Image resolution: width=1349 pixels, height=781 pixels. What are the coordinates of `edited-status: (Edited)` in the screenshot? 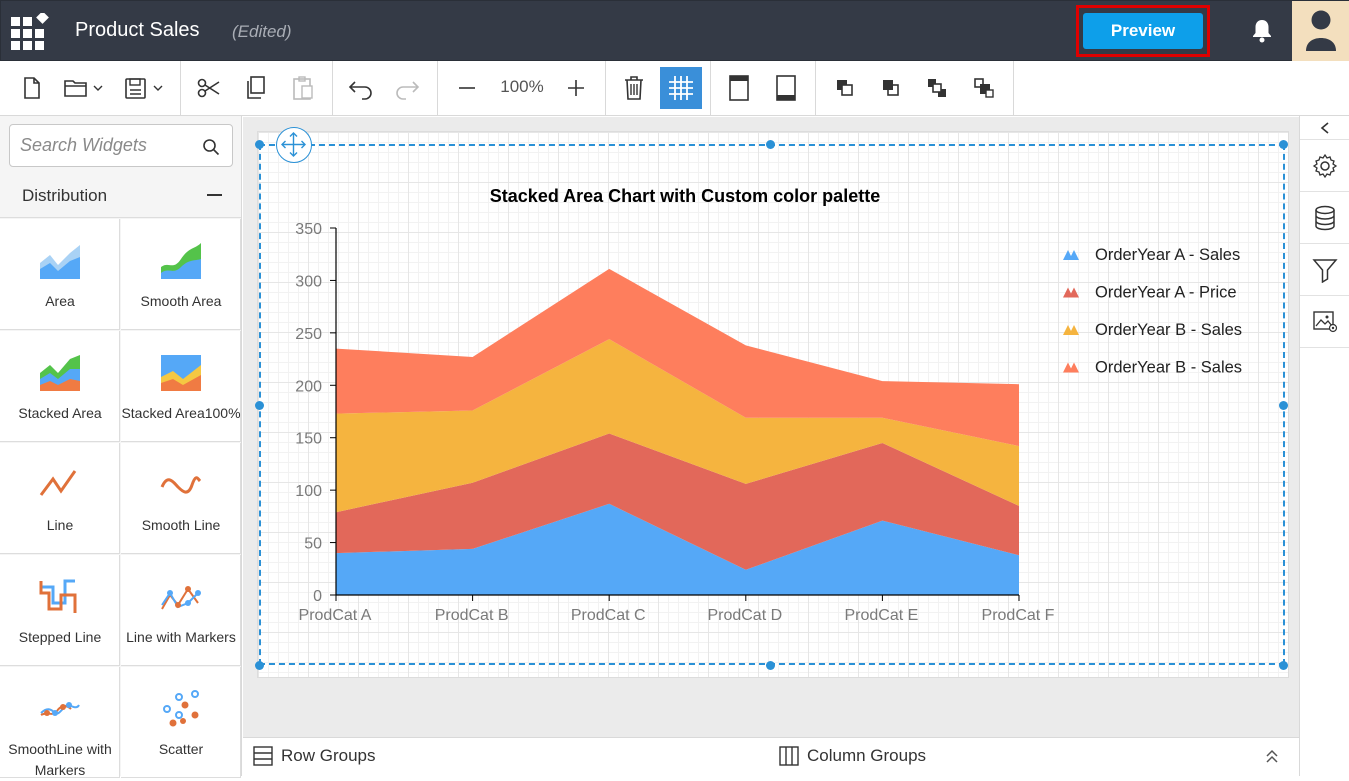 It's located at (262, 31).